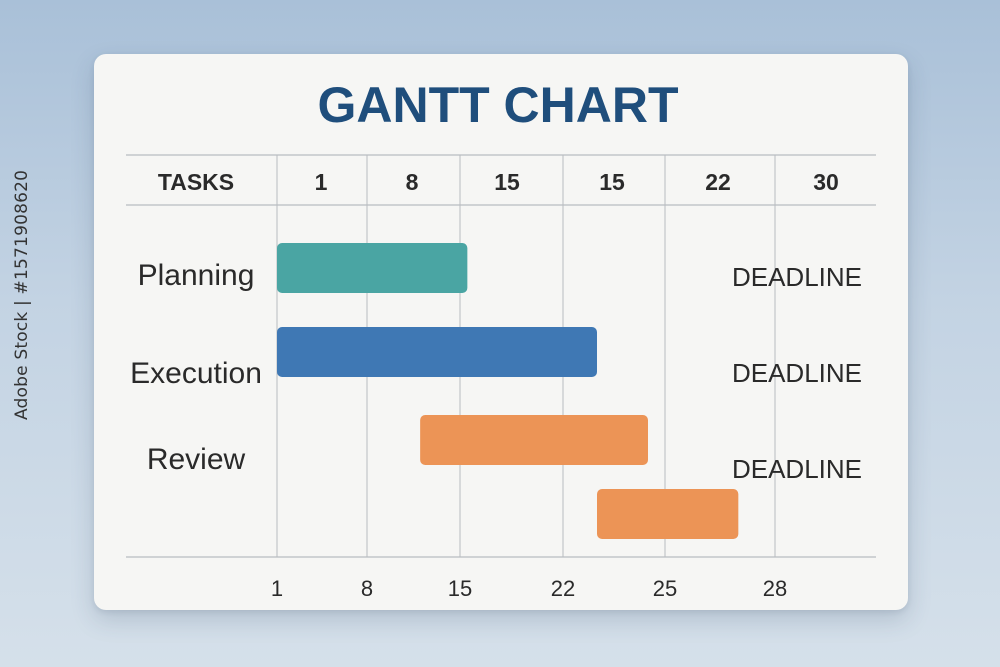 The image size is (1000, 667). Describe the element at coordinates (196, 373) in the screenshot. I see `task-label: Execution` at that location.